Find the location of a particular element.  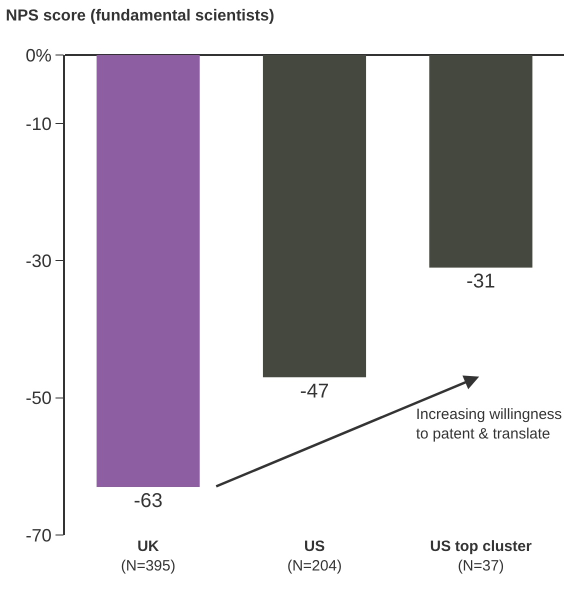

x-tick-label: US (N=204) is located at coordinates (314, 556).